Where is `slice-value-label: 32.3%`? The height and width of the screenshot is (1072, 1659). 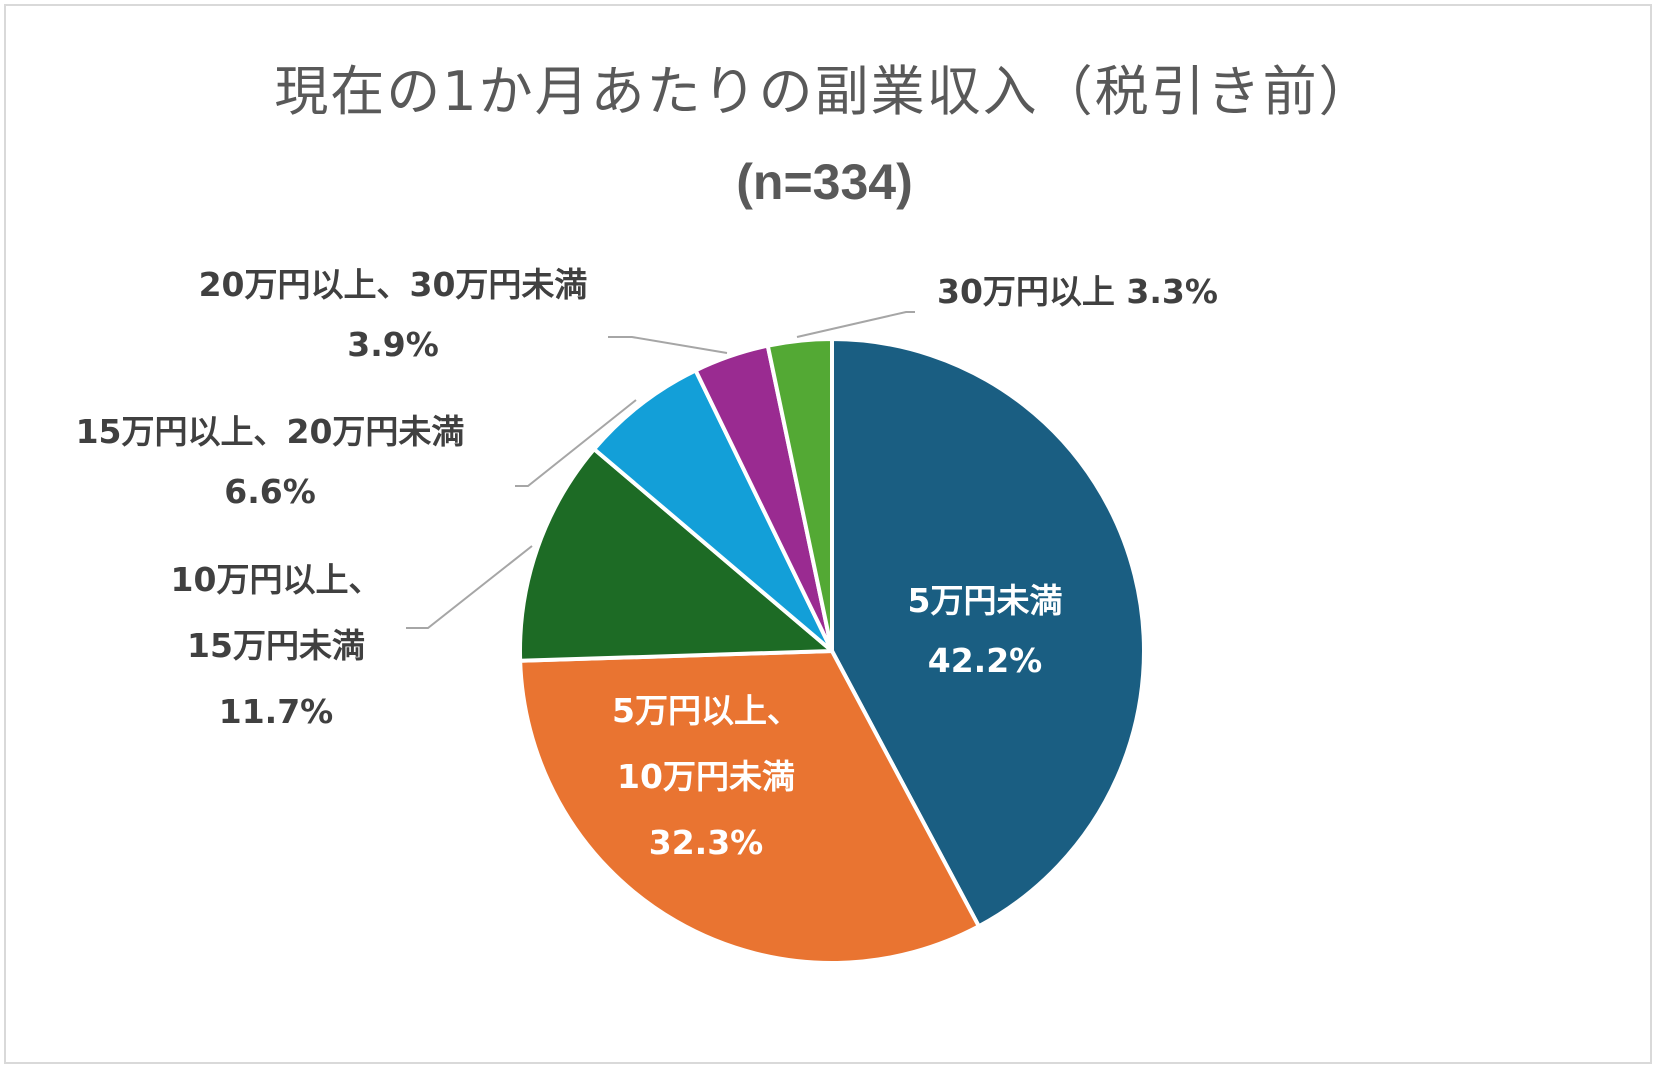 slice-value-label: 32.3% is located at coordinates (706, 842).